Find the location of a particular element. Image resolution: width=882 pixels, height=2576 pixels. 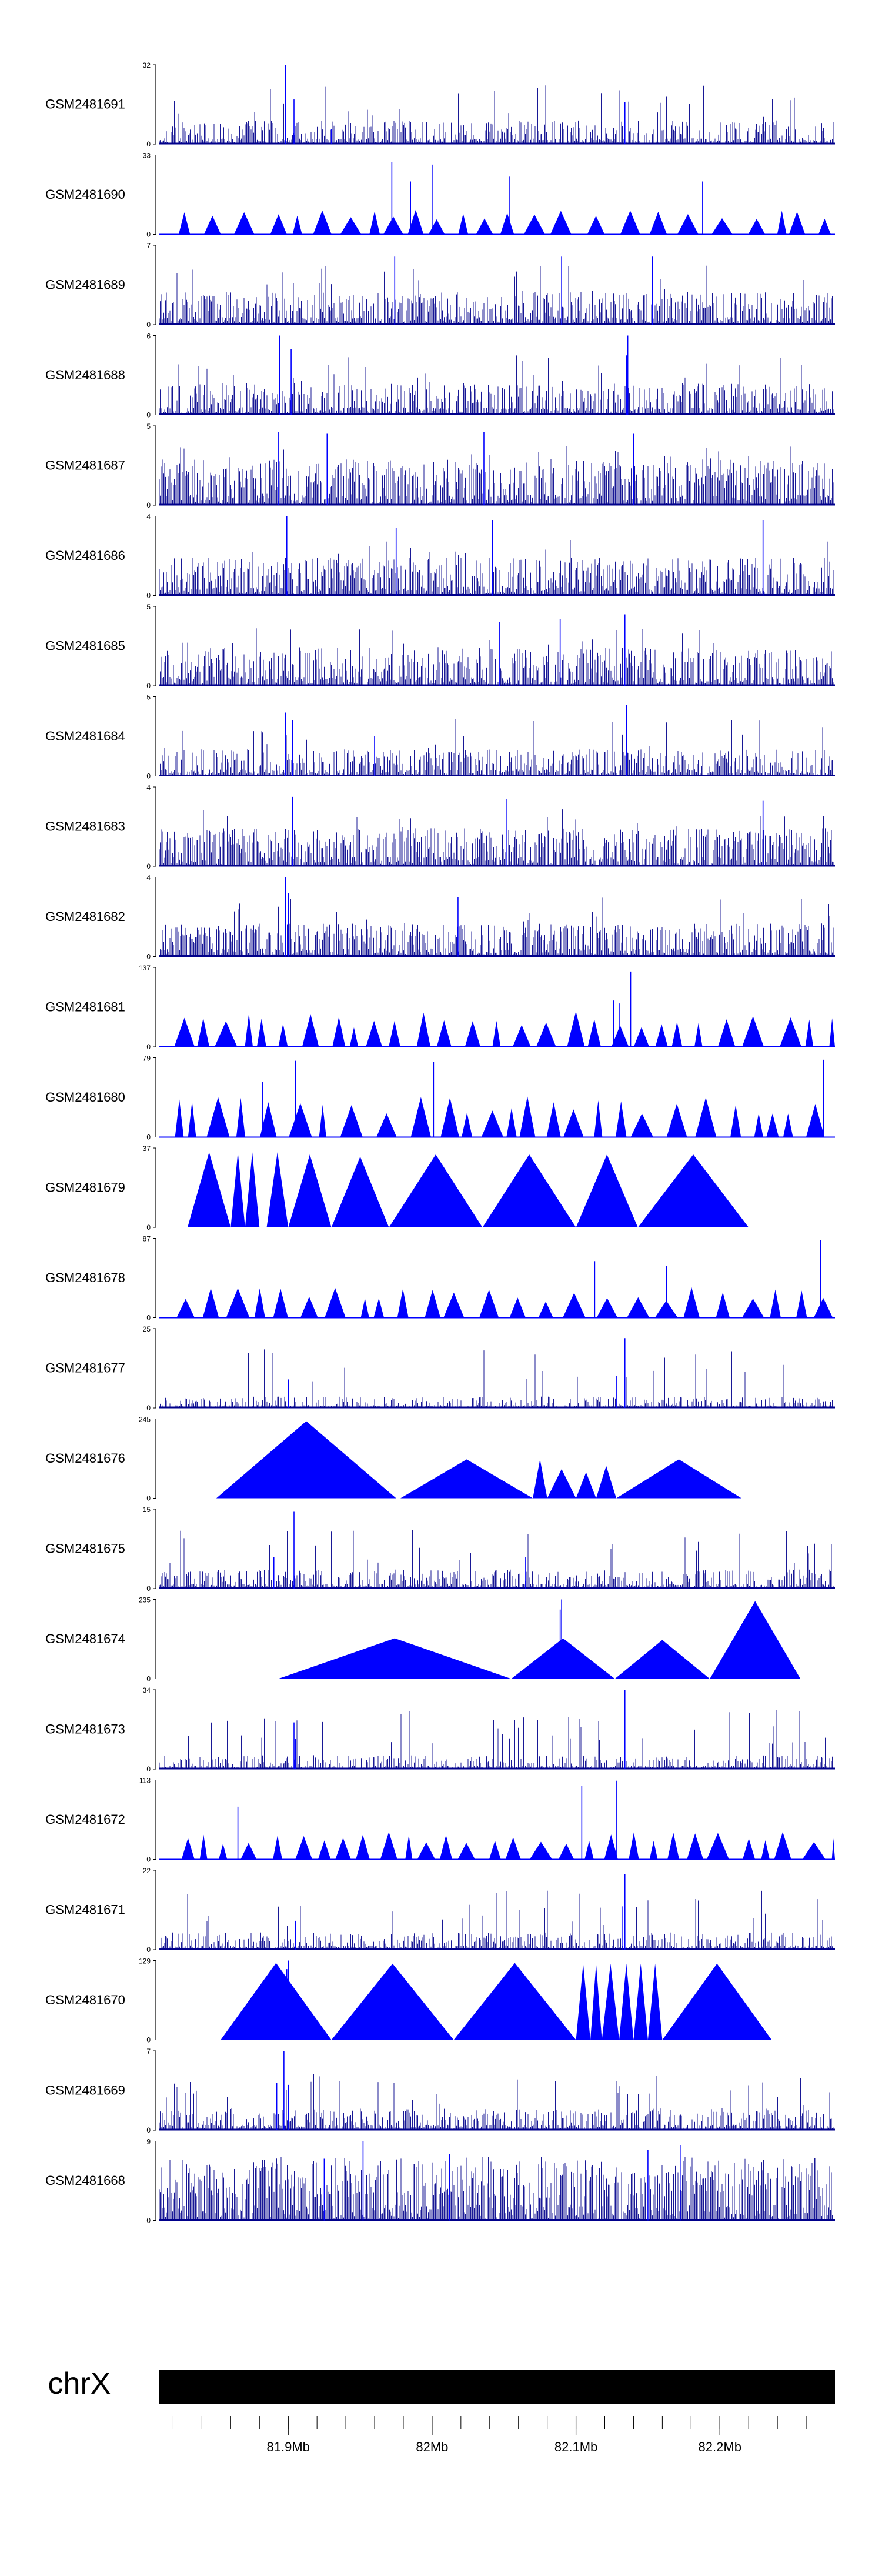

track-label: GSM2481685 is located at coordinates (85, 646).